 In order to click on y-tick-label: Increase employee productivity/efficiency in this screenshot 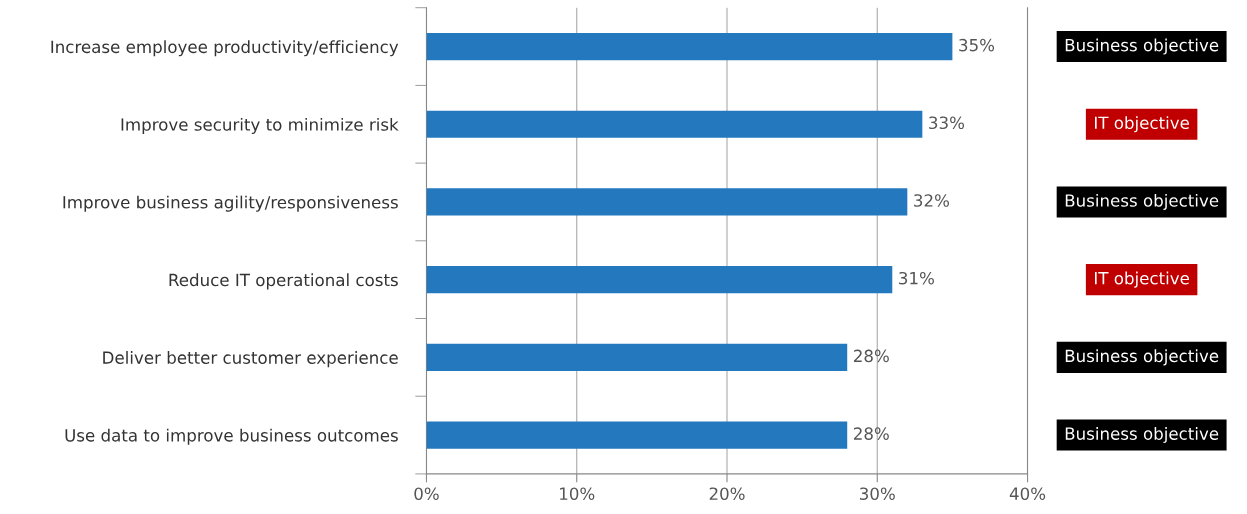, I will do `click(225, 48)`.